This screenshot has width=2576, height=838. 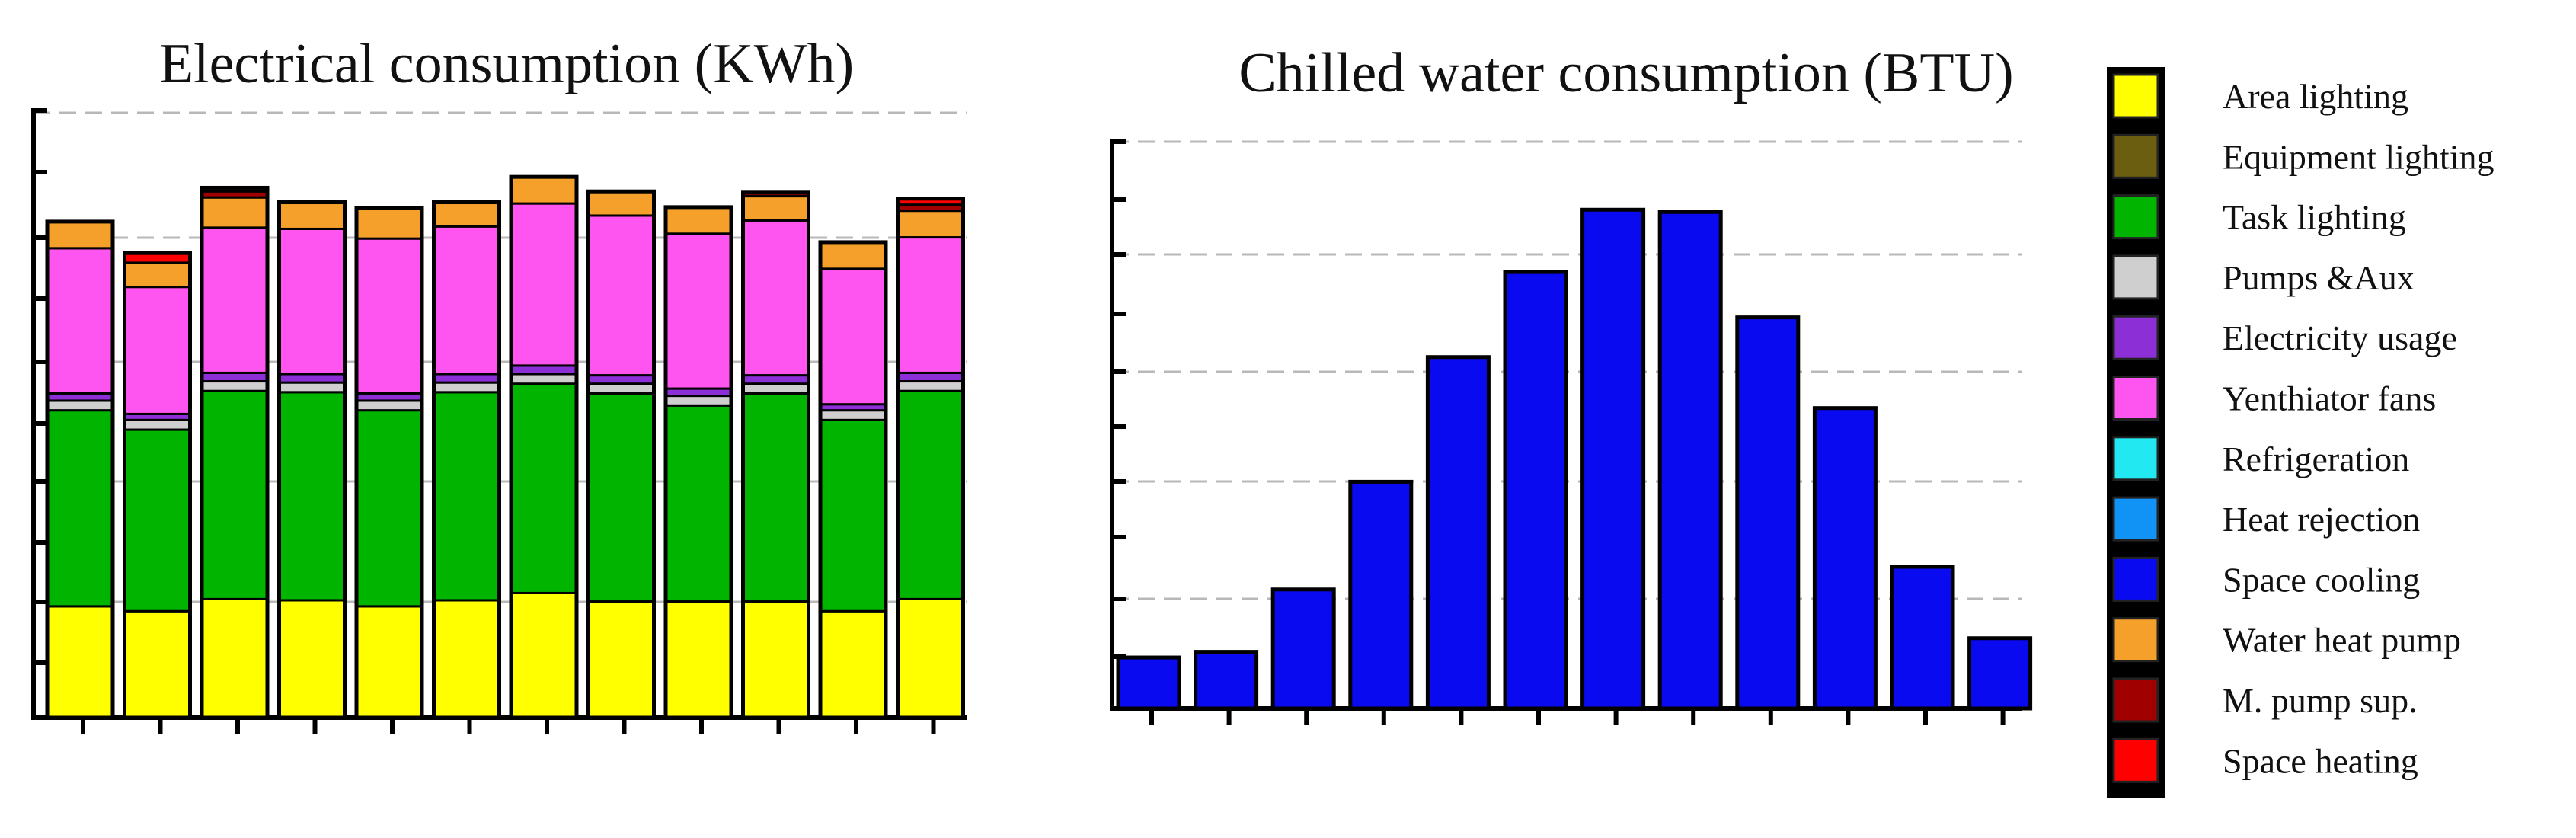 I want to click on bar-1: 1: 0.45, so click(x=1149, y=683).